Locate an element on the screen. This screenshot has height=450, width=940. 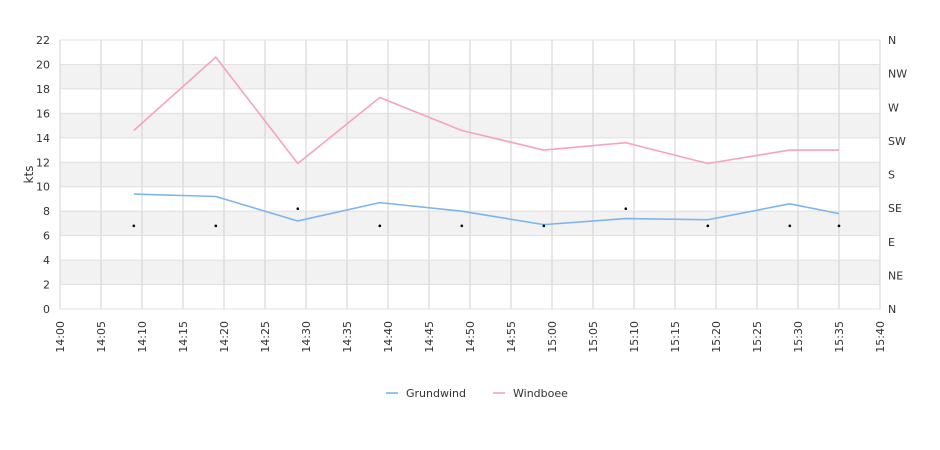
y-tick-label: 10 is located at coordinates (43, 187).